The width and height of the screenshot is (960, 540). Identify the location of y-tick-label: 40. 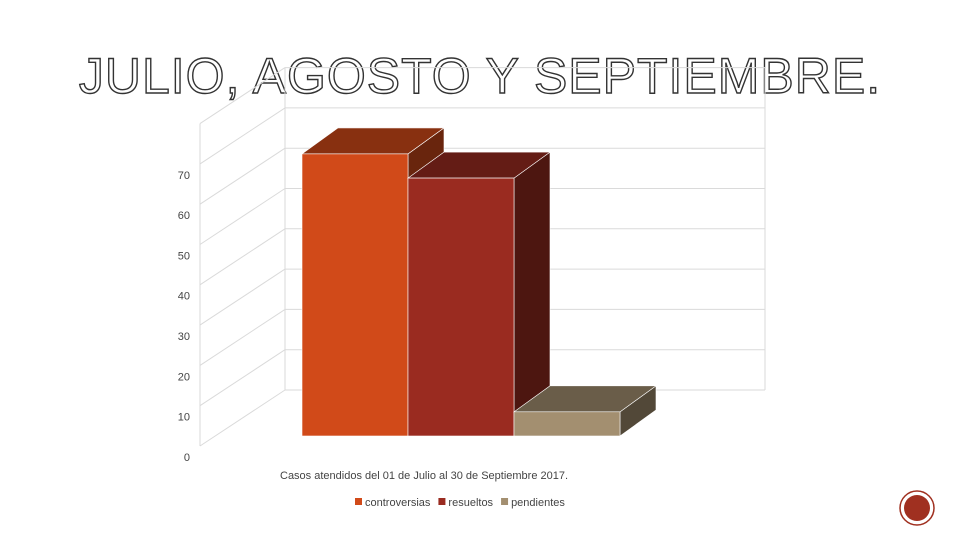
(184, 297).